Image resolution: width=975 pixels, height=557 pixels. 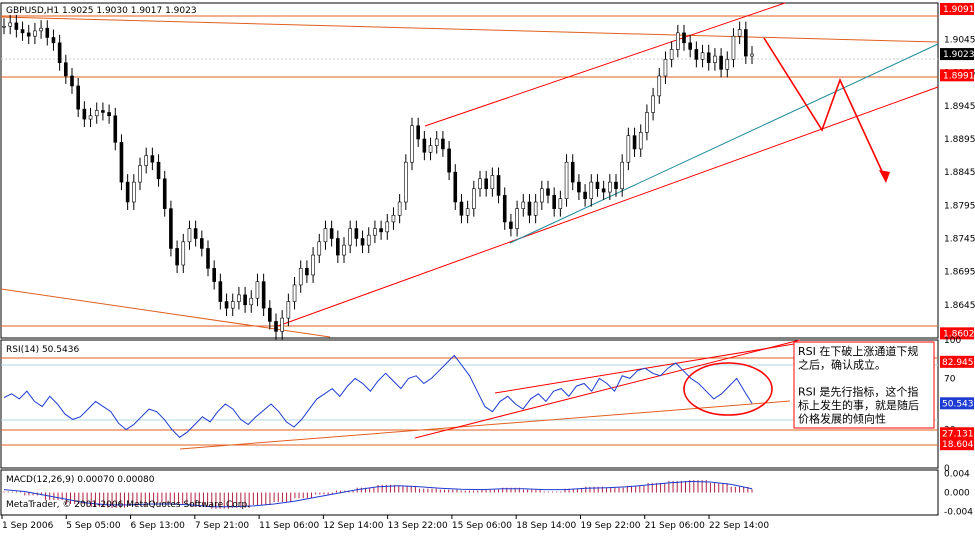 I want to click on time-axis-tick-label: 19 Sep 22:00, so click(x=610, y=526).